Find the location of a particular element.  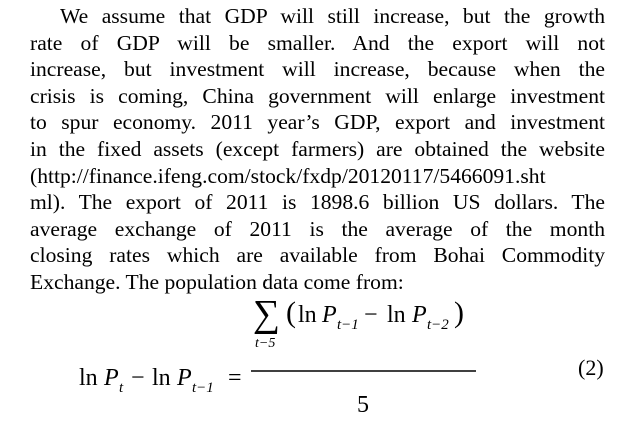

num-ln-2: ln is located at coordinates (396, 315).